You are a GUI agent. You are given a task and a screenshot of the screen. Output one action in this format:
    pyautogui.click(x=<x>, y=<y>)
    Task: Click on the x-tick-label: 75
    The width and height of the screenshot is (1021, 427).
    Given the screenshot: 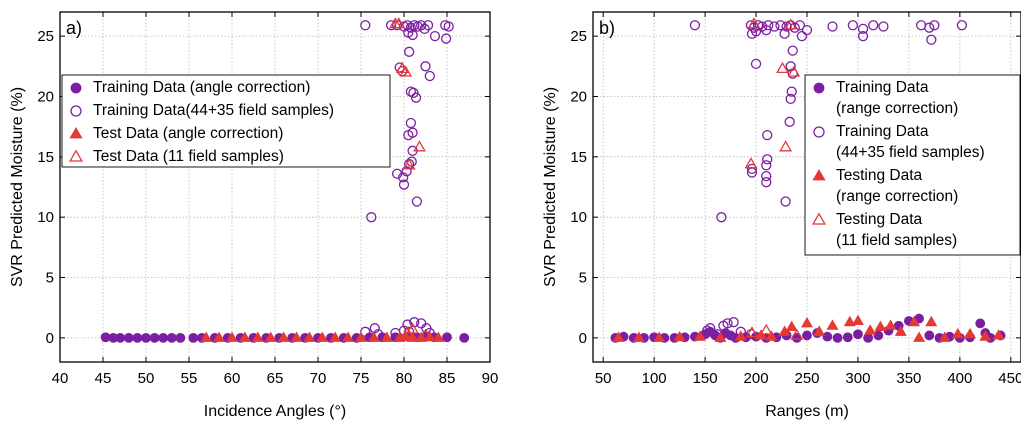 What is the action you would take?
    pyautogui.click(x=361, y=378)
    